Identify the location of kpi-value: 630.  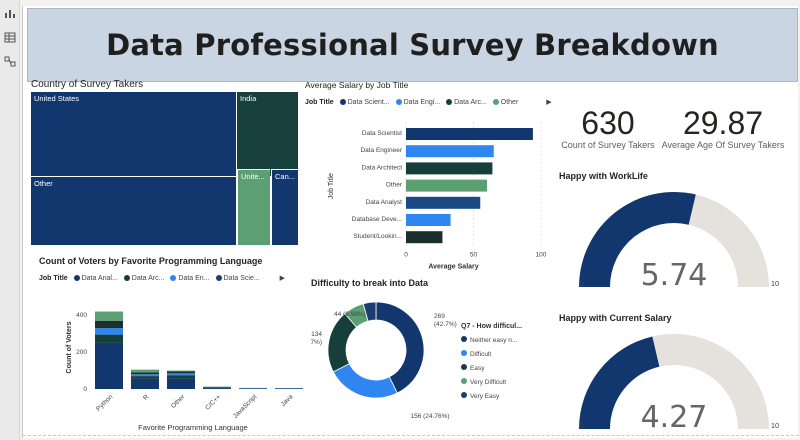
(608, 123).